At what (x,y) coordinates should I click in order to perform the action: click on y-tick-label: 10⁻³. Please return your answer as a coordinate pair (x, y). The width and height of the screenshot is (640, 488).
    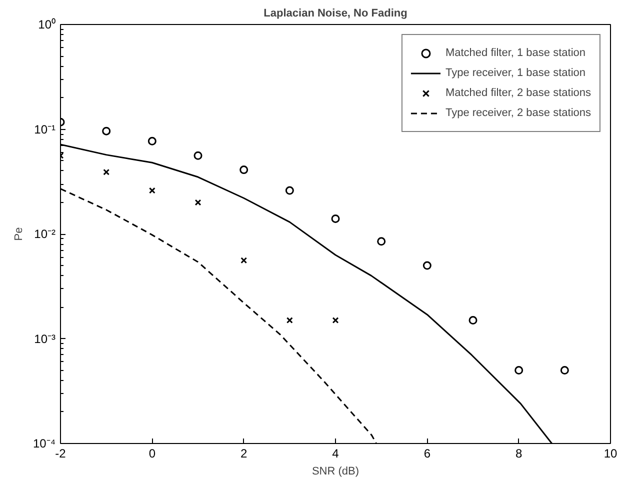
    Looking at the image, I should click on (45, 339).